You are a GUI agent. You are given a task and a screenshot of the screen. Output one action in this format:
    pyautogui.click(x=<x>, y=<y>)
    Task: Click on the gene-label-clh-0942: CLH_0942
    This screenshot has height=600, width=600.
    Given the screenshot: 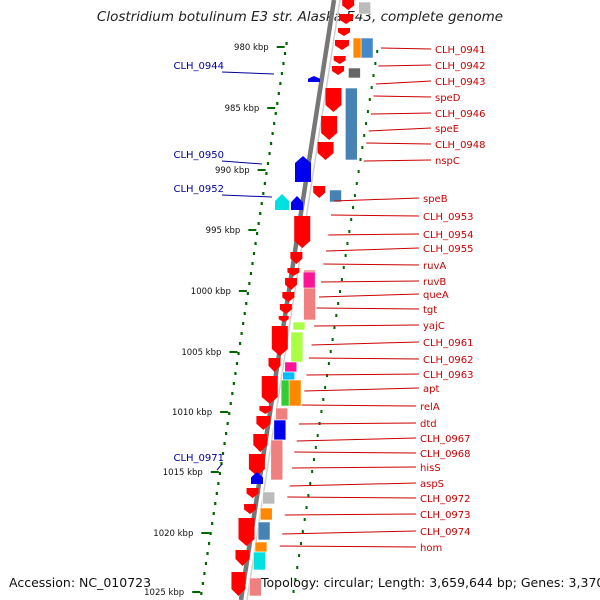 What is the action you would take?
    pyautogui.click(x=460, y=66)
    